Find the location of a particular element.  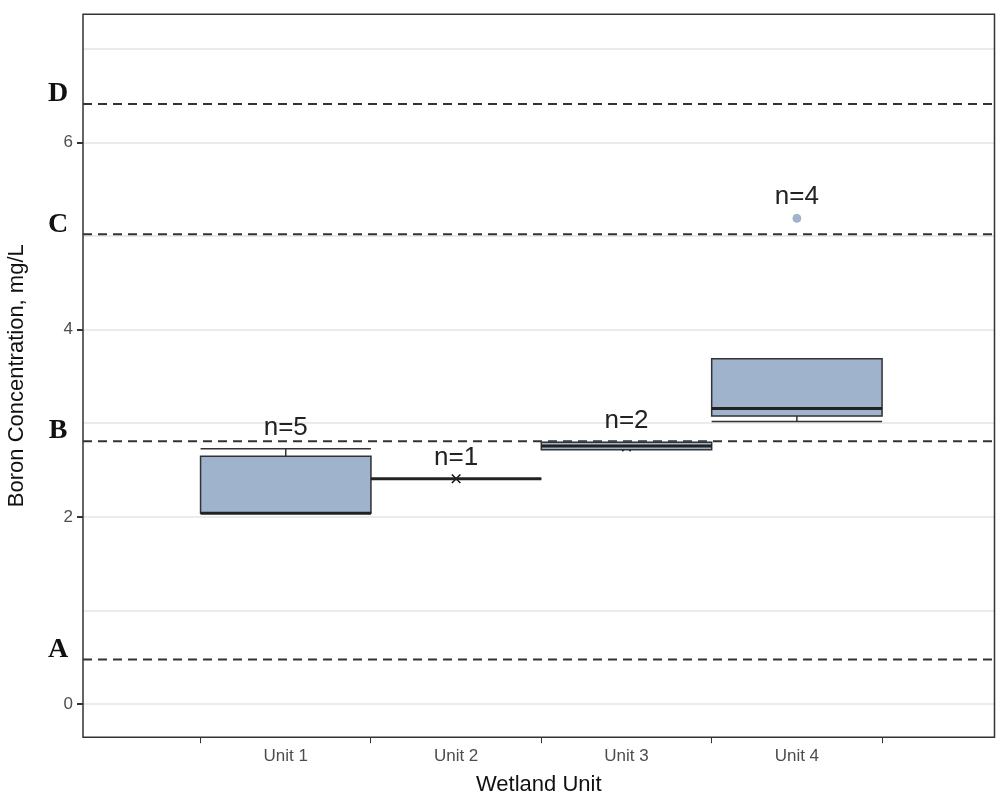

y-tick-label: 2 is located at coordinates (68, 516).